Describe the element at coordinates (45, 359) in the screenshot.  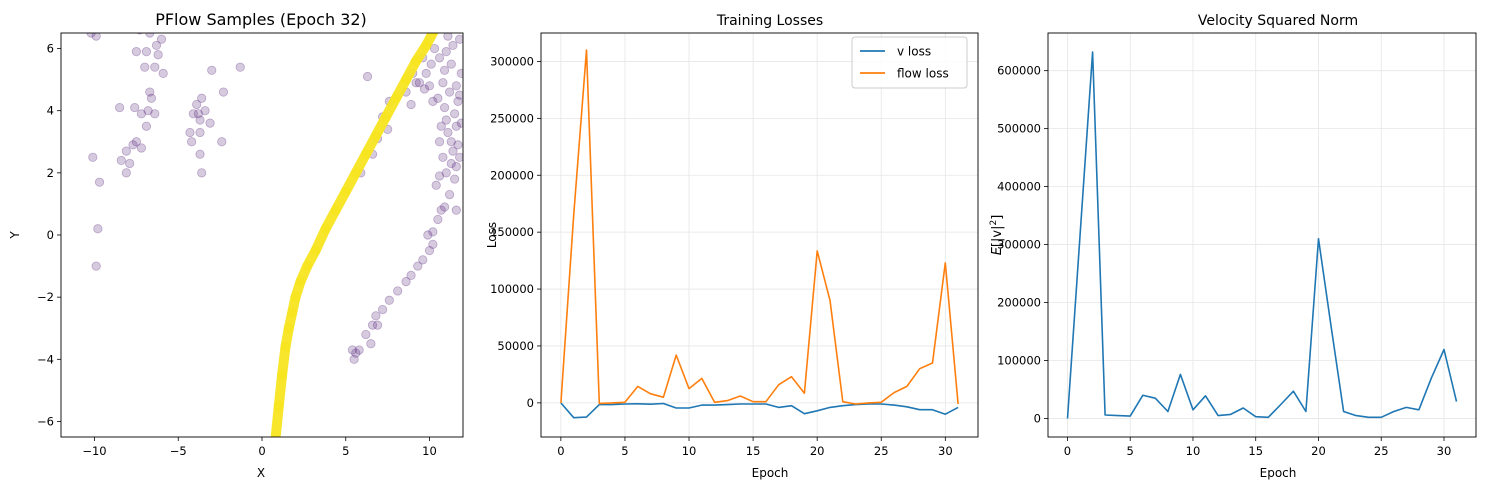
I see `y-tick-label: −4` at that location.